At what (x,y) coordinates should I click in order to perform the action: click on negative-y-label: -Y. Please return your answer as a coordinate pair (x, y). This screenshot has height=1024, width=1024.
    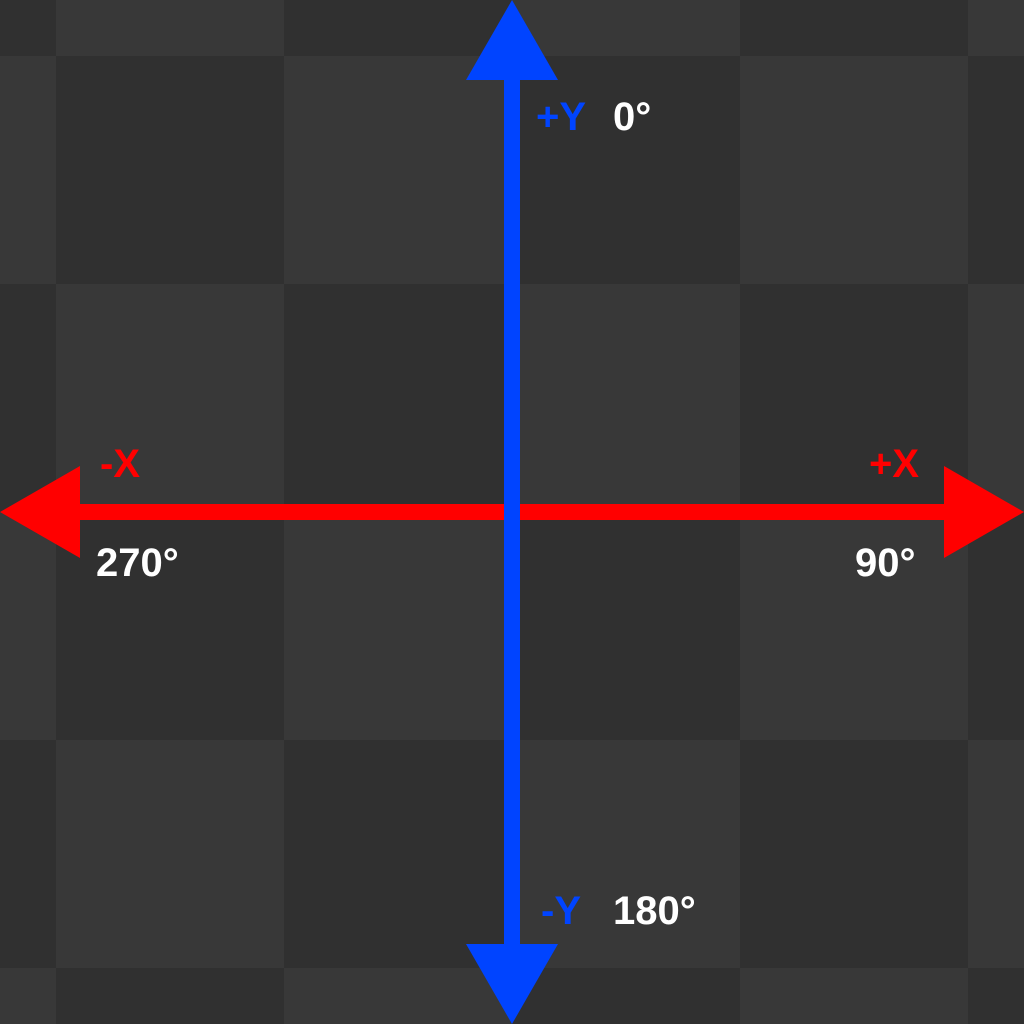
    Looking at the image, I should click on (561, 911).